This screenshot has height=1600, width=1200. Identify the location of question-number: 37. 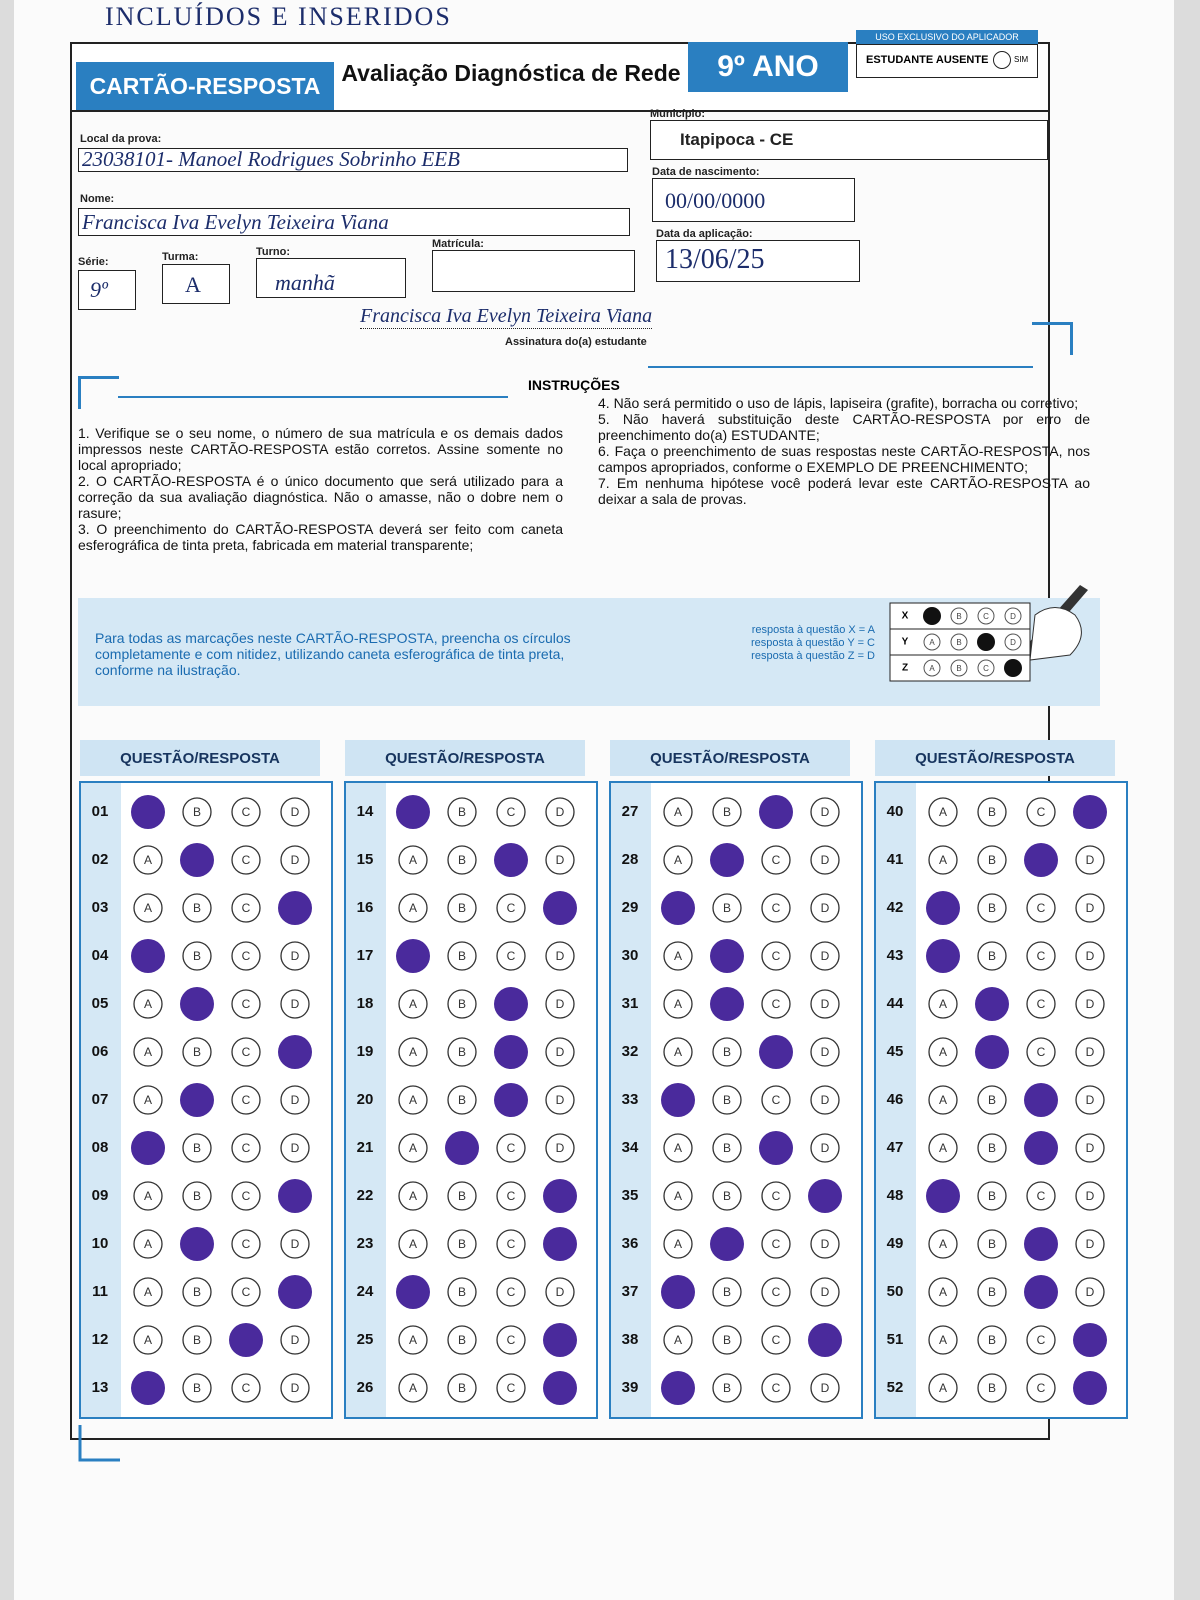
(630, 1291).